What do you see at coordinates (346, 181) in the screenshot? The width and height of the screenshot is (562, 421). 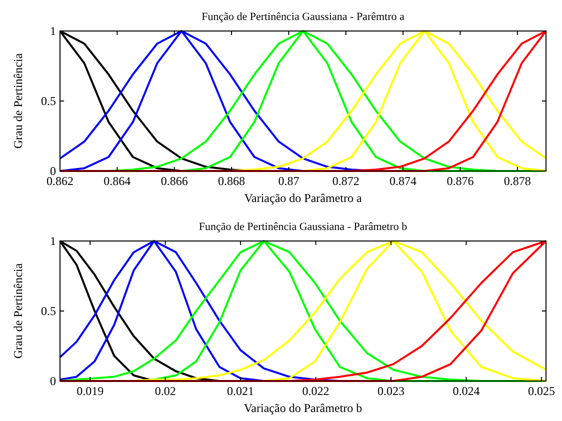 I see `x-tick-label: 0.872` at bounding box center [346, 181].